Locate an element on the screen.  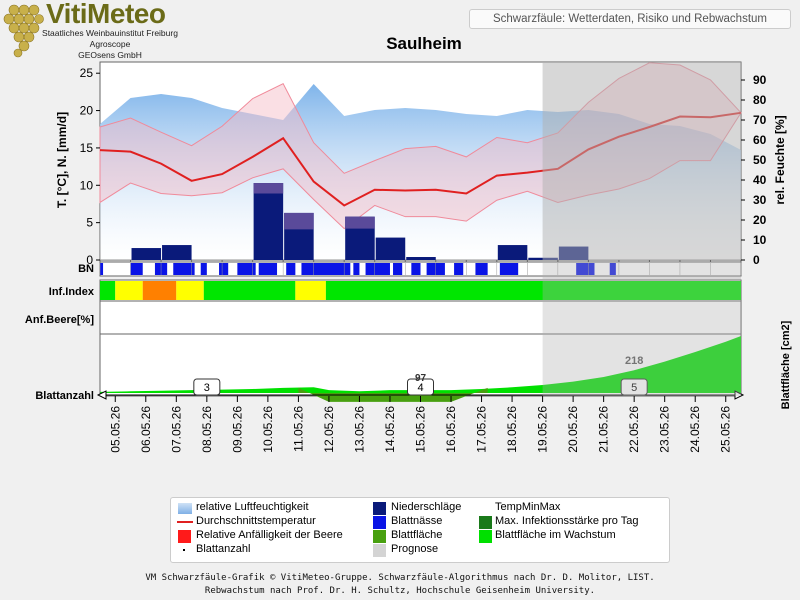
legend-leafcount: Blattanzahl is located at coordinates (223, 549).